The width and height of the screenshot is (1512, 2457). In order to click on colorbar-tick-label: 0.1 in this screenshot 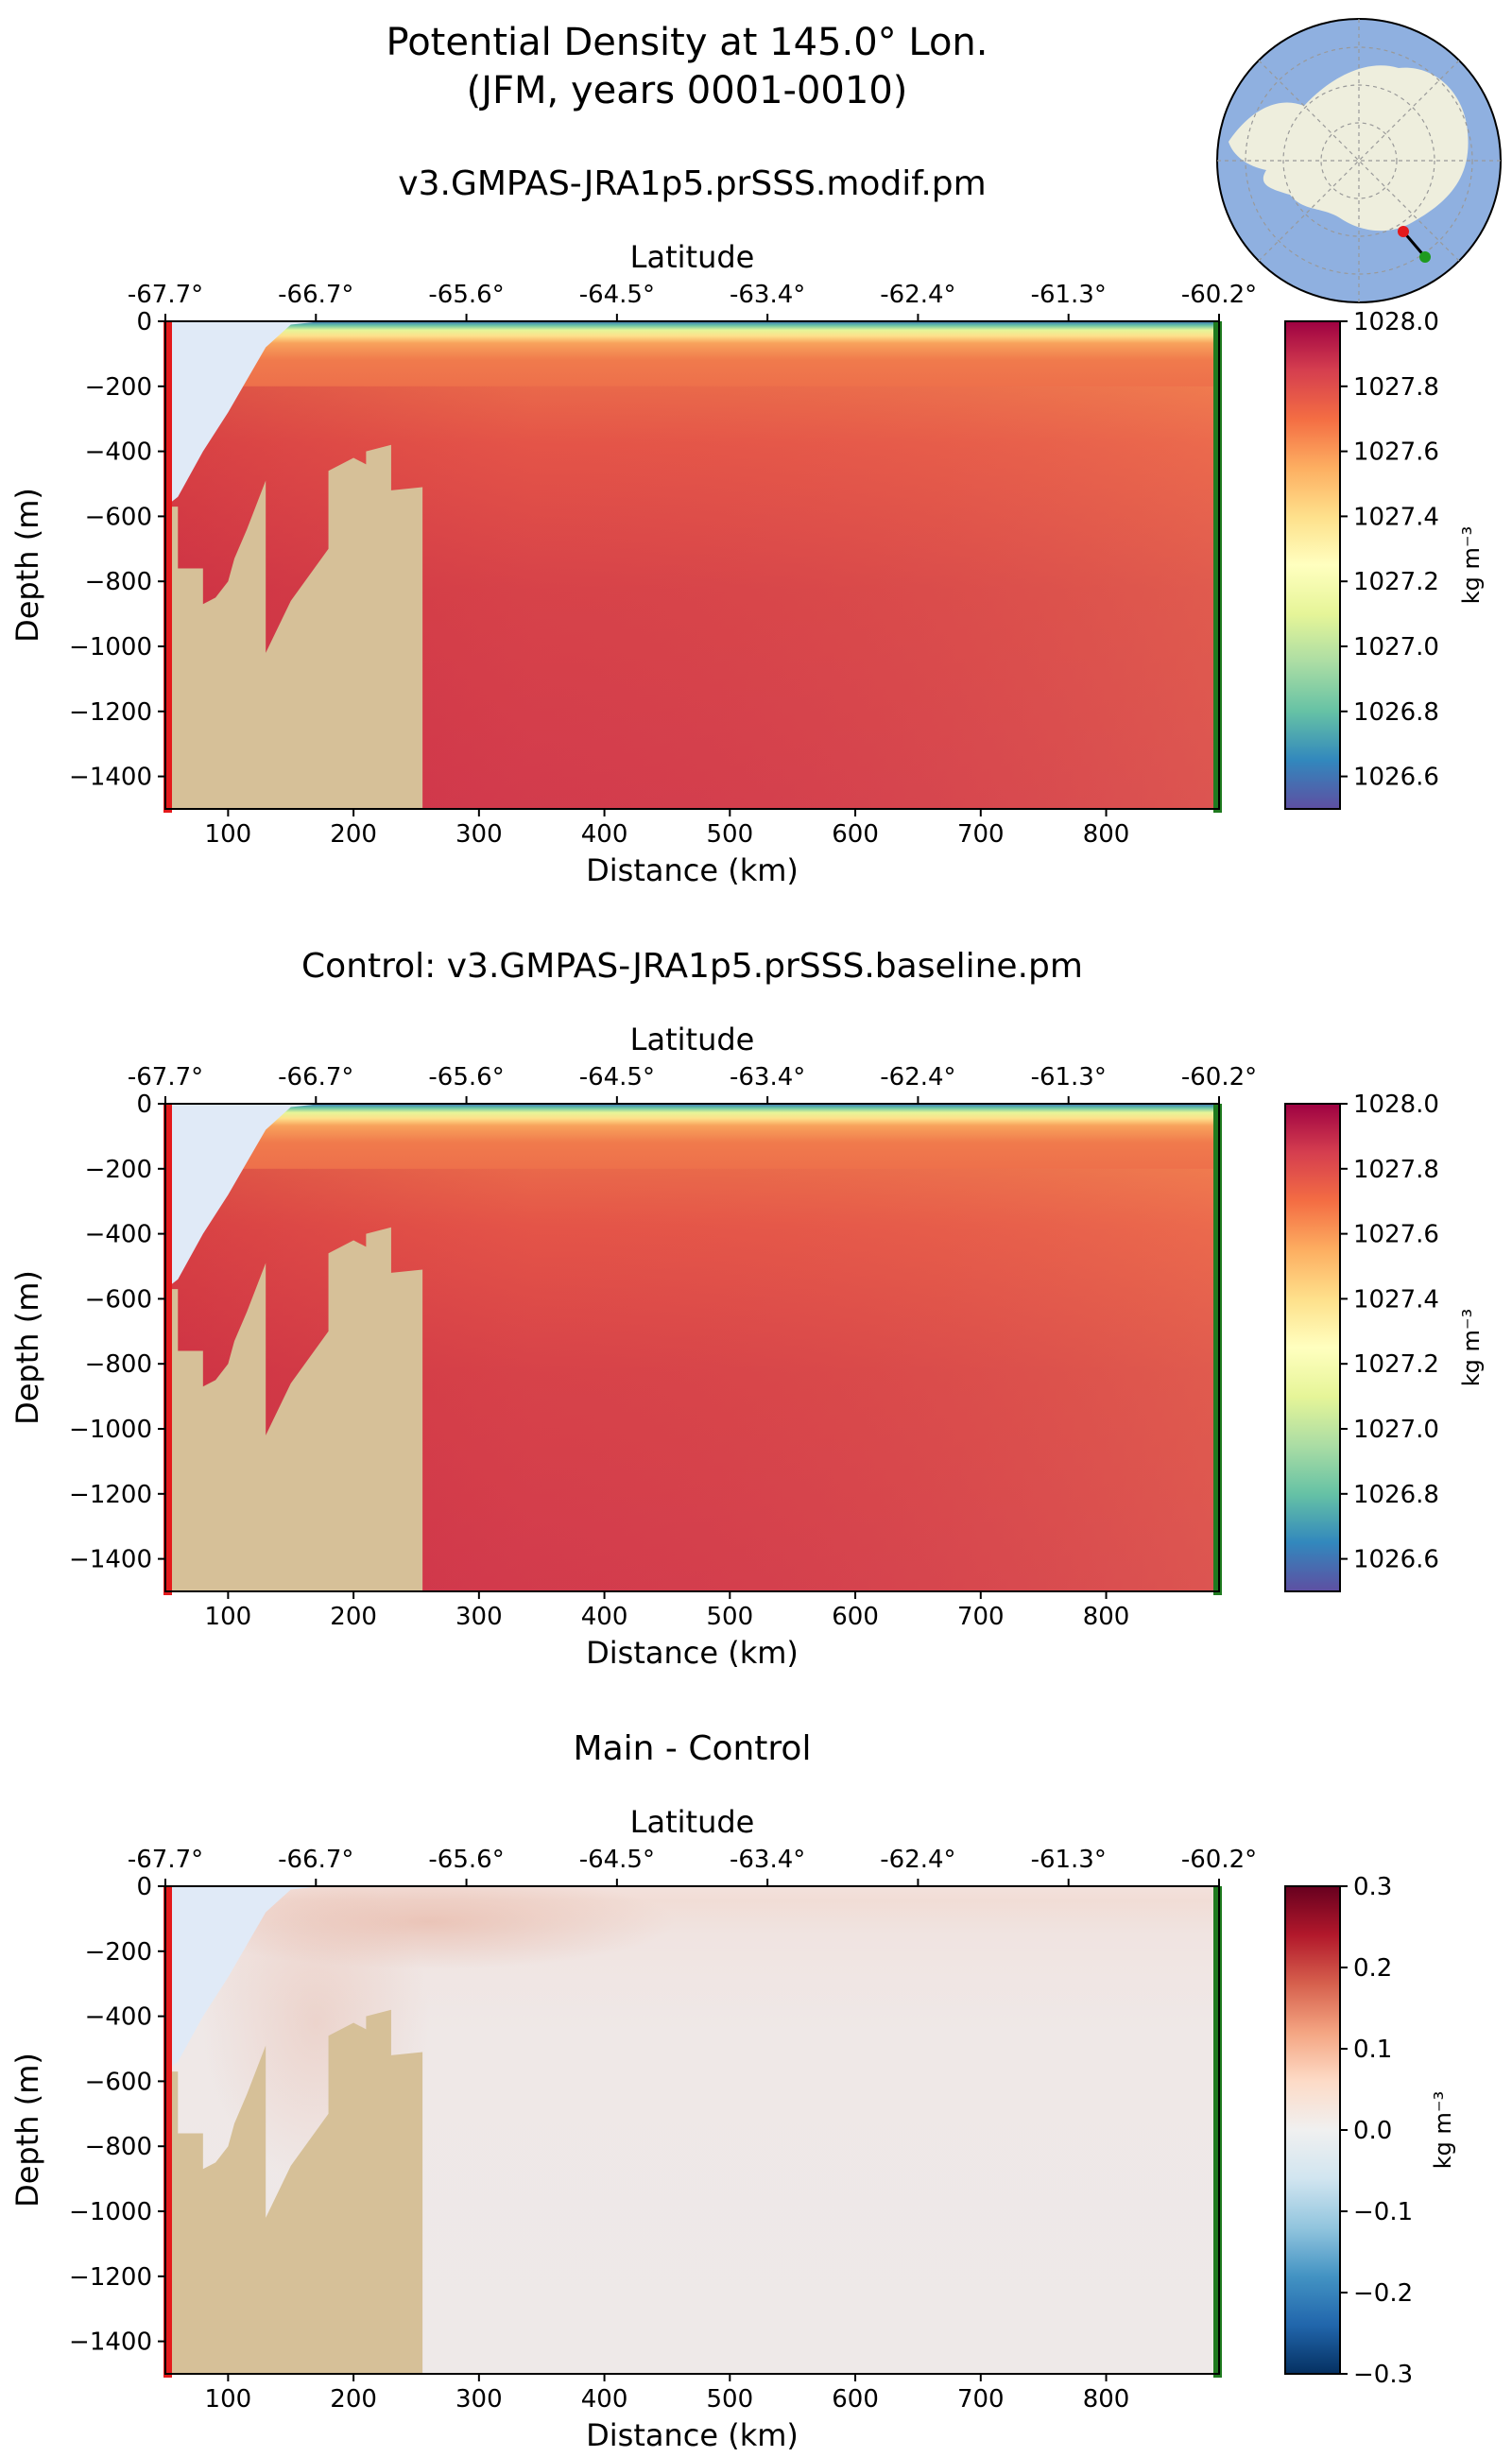, I will do `click(1372, 2050)`.